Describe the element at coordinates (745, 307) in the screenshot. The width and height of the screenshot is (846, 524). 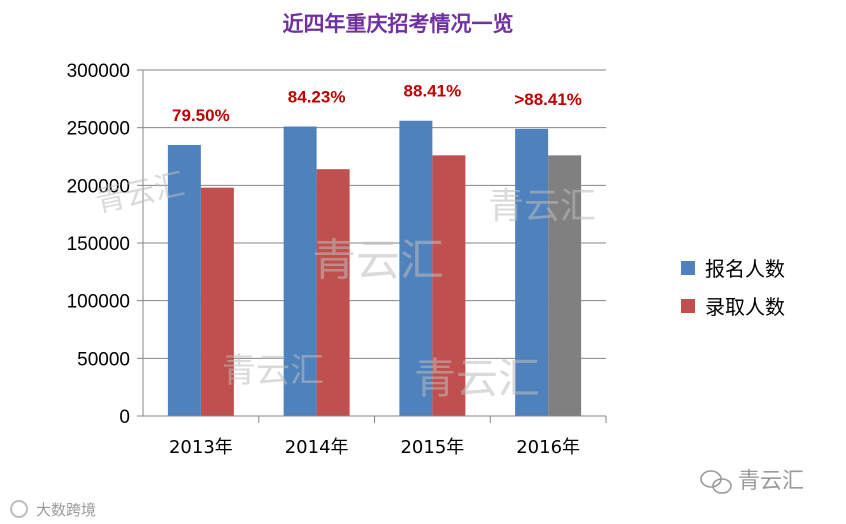
I see `legend-label-admissions: 录取人数` at that location.